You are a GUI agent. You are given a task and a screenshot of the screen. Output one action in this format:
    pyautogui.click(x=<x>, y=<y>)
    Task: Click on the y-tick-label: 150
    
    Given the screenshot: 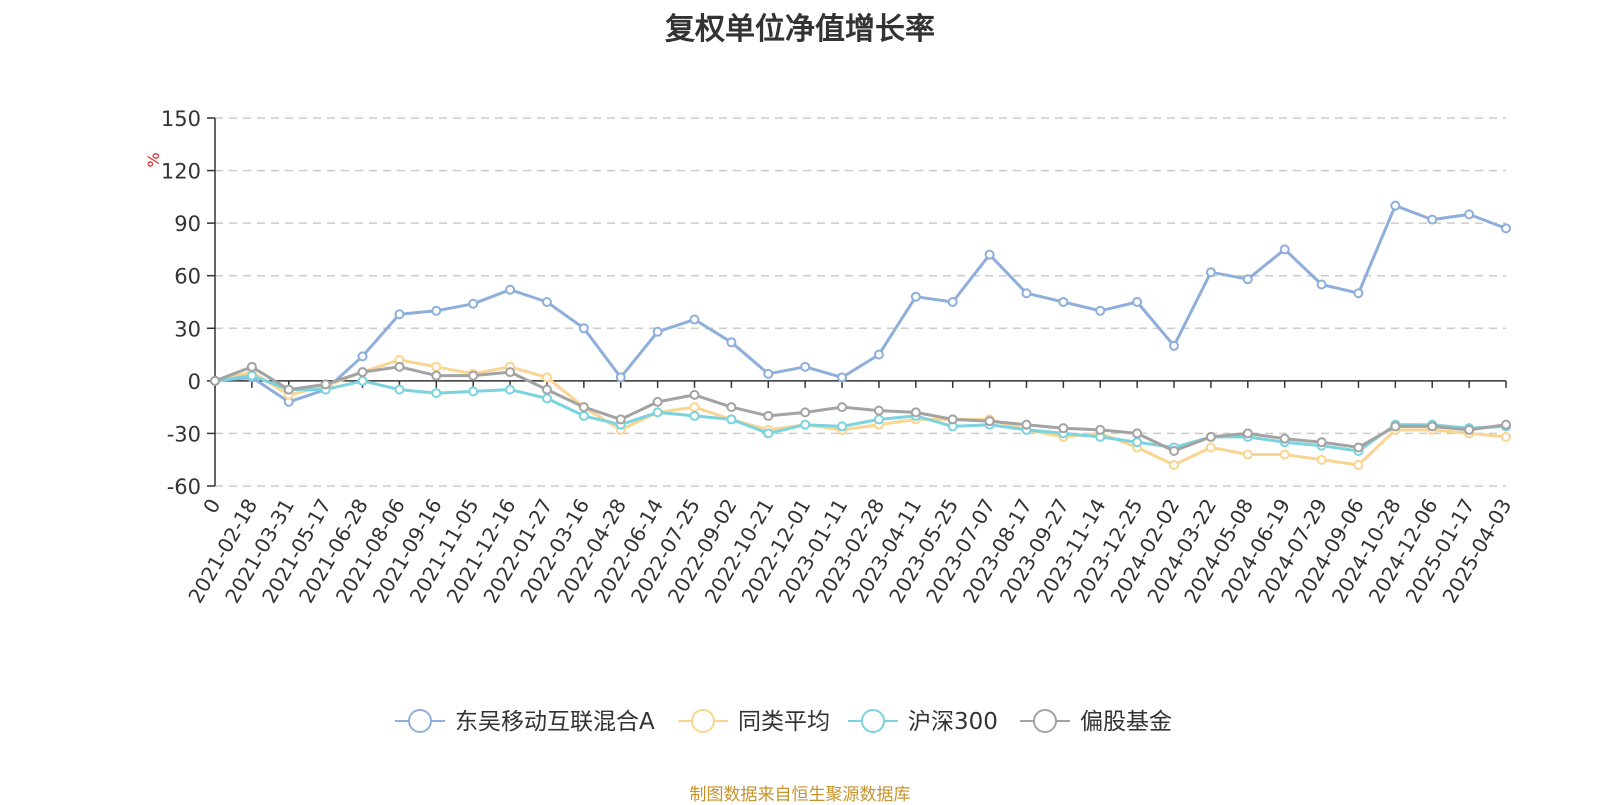 What is the action you would take?
    pyautogui.click(x=181, y=119)
    